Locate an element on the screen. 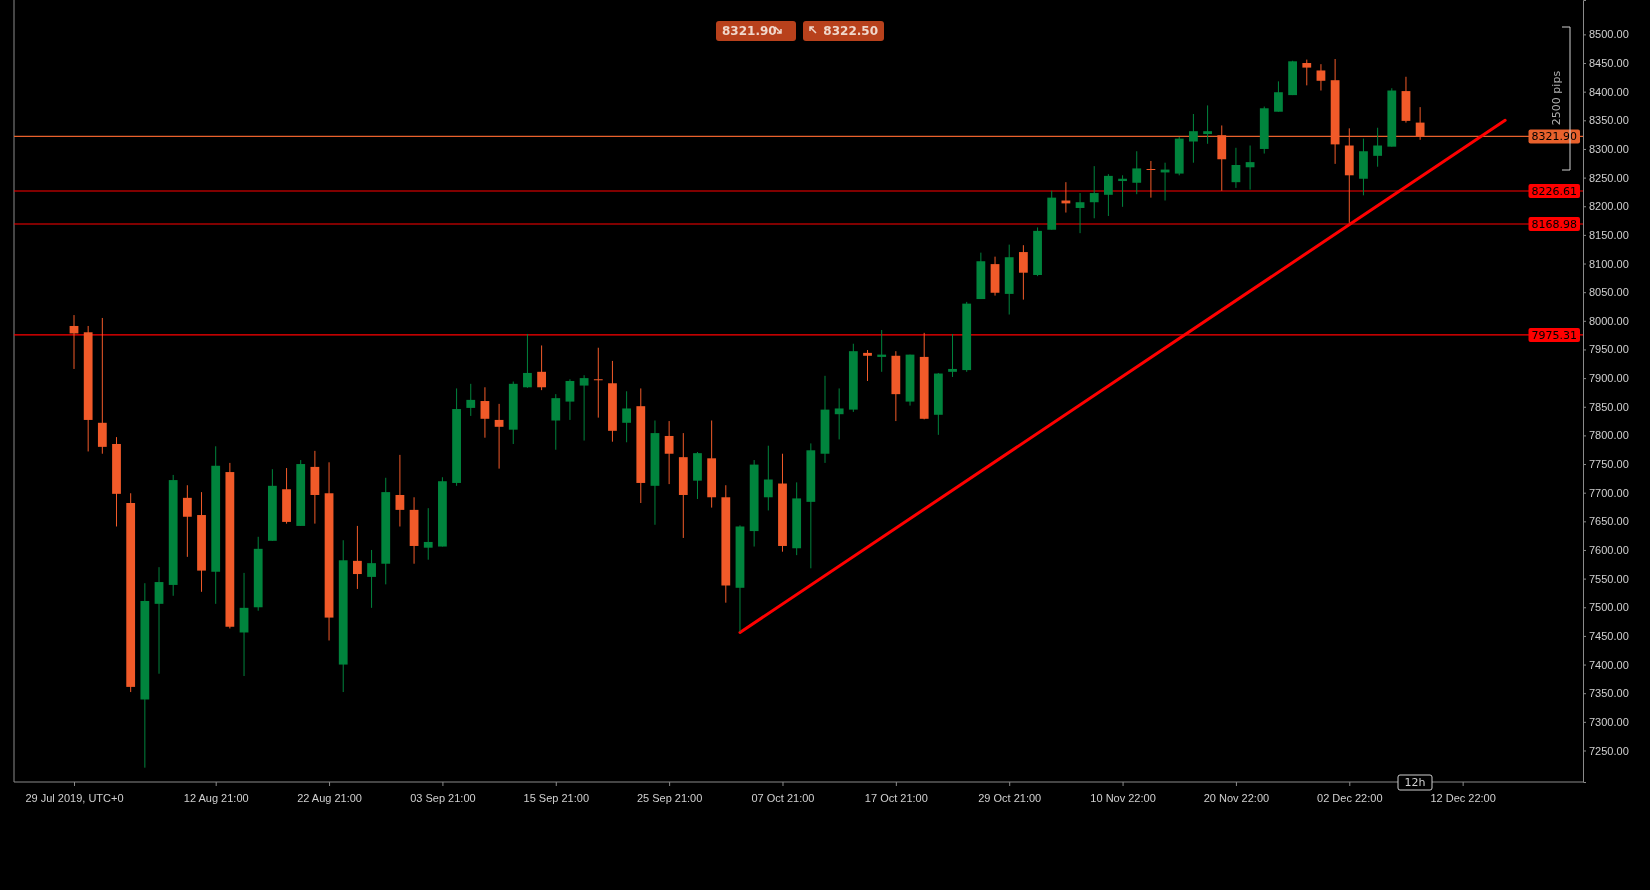  y-tick-label: 7450.00 is located at coordinates (1609, 635).